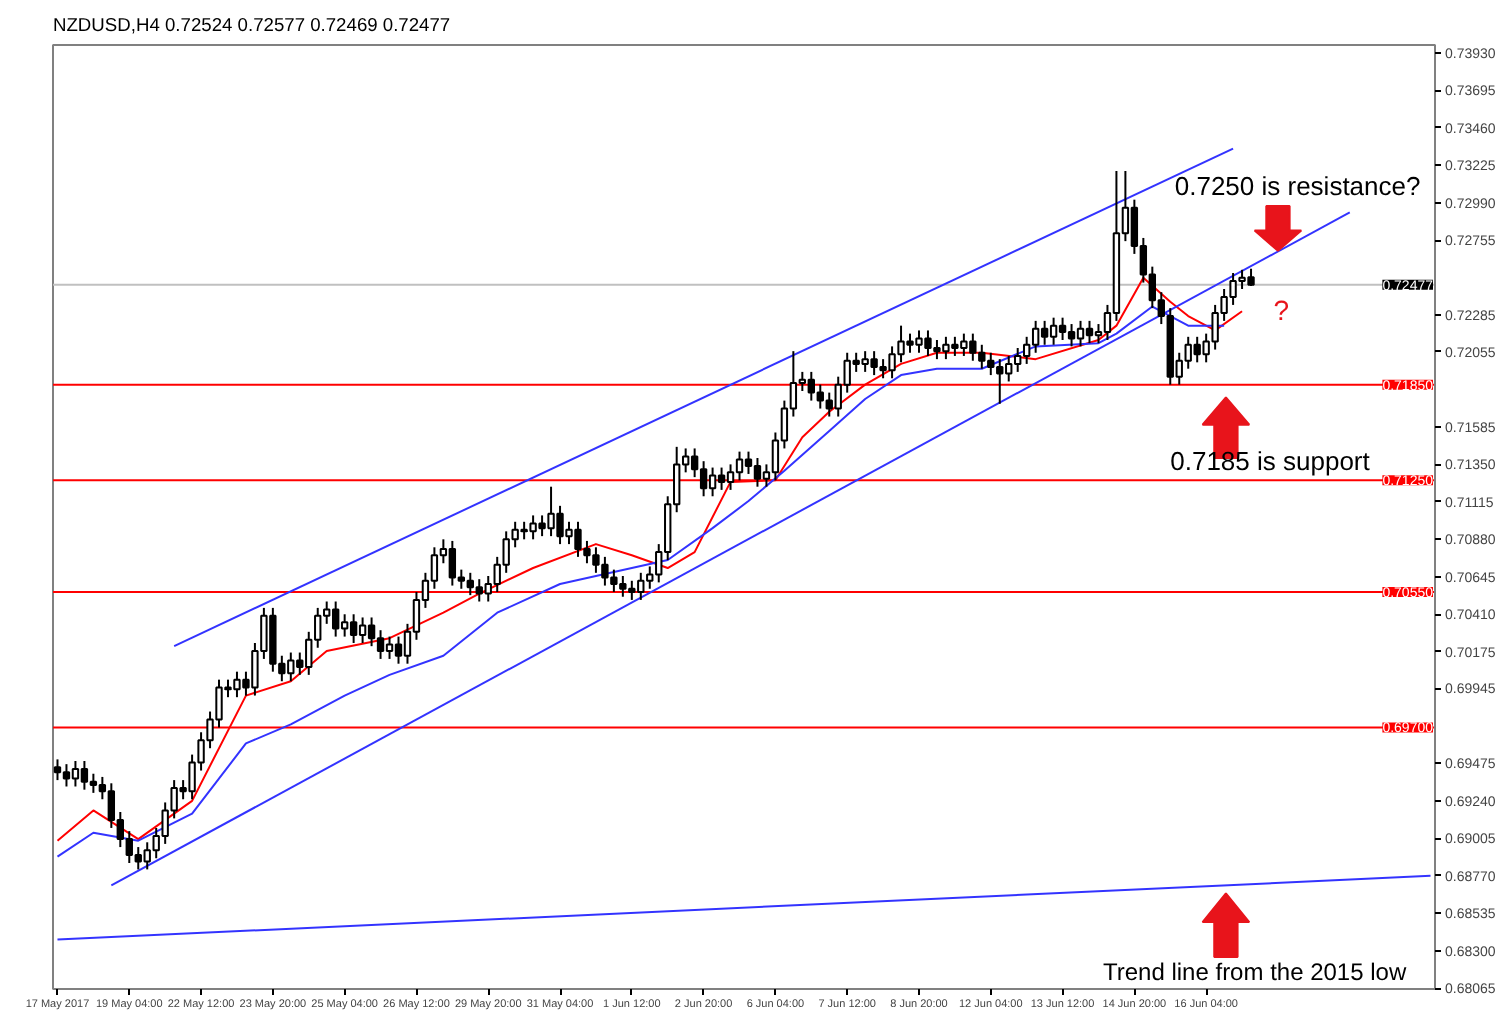 The image size is (1500, 1016). Describe the element at coordinates (1254, 971) in the screenshot. I see `annotation: Trend line from the 2015 low` at that location.